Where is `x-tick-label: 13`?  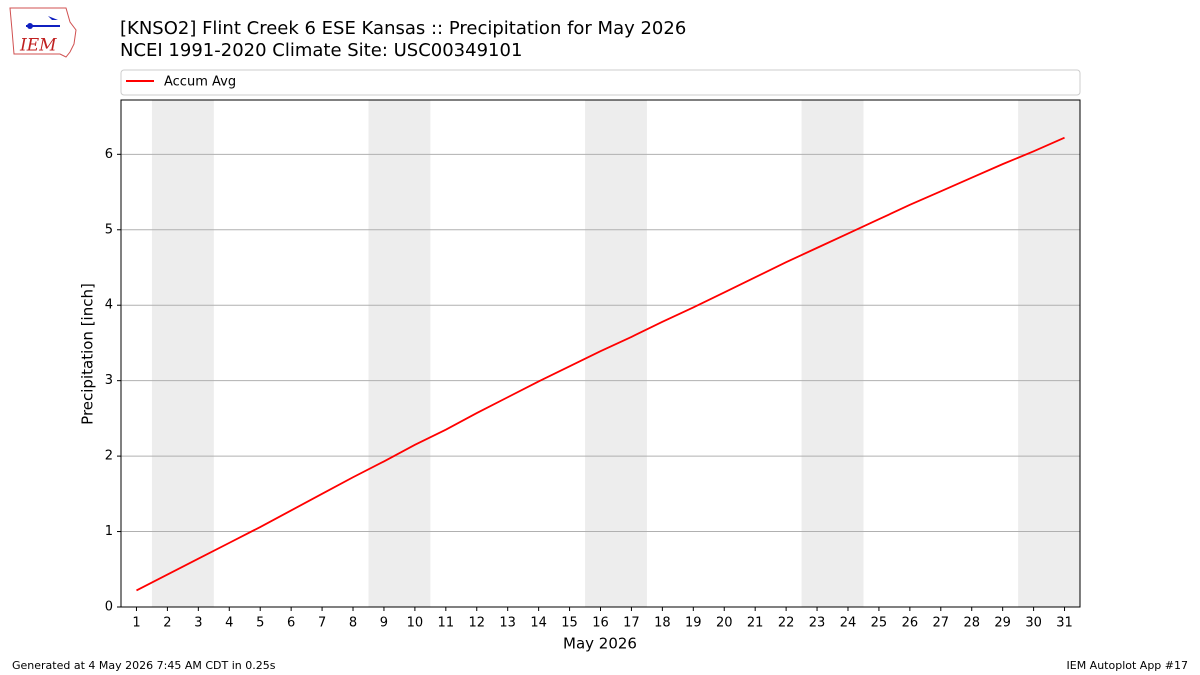 x-tick-label: 13 is located at coordinates (507, 623).